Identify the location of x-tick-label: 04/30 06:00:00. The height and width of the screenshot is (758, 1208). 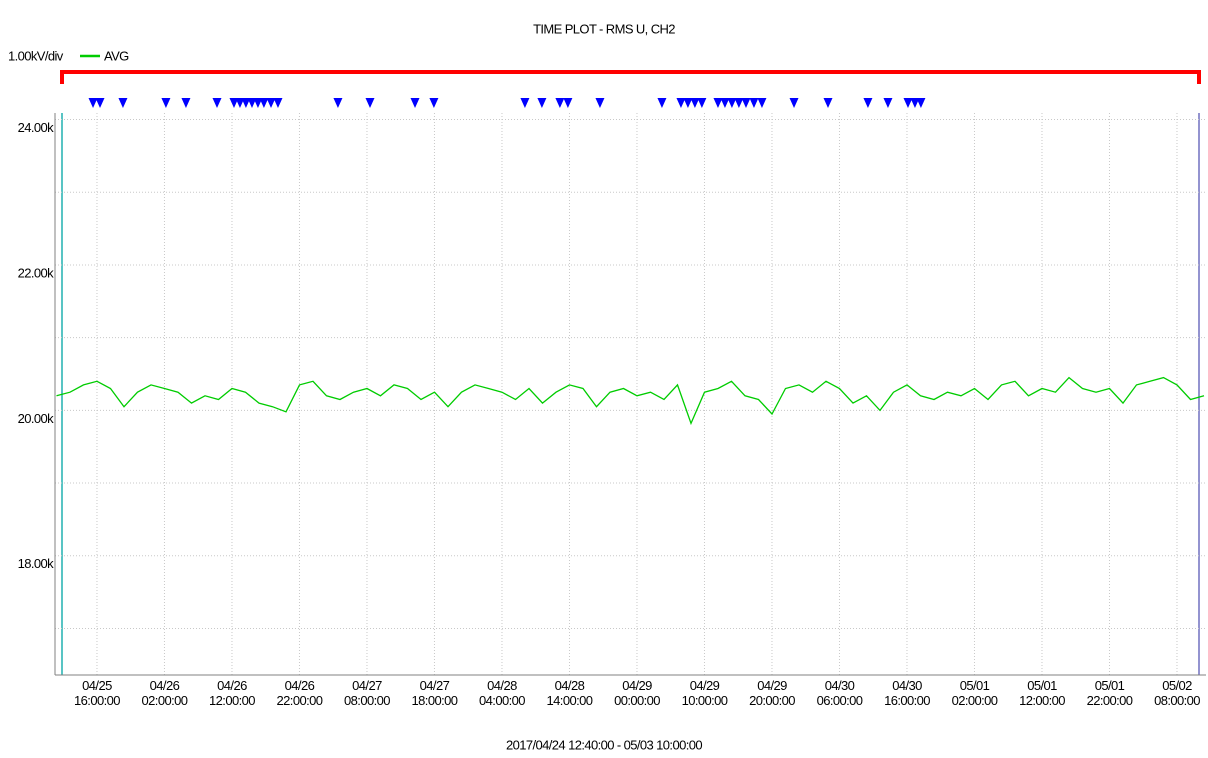
(839, 693).